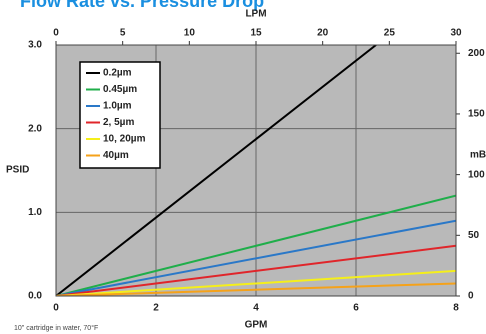  I want to click on x-tick-label: 6, so click(356, 308).